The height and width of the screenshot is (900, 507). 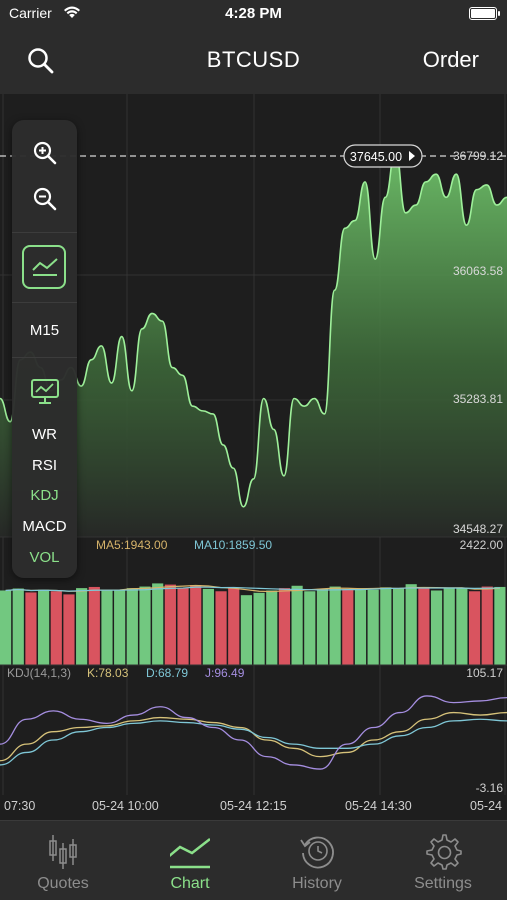 What do you see at coordinates (19, 806) in the screenshot?
I see `x-axis-label: 07:30` at bounding box center [19, 806].